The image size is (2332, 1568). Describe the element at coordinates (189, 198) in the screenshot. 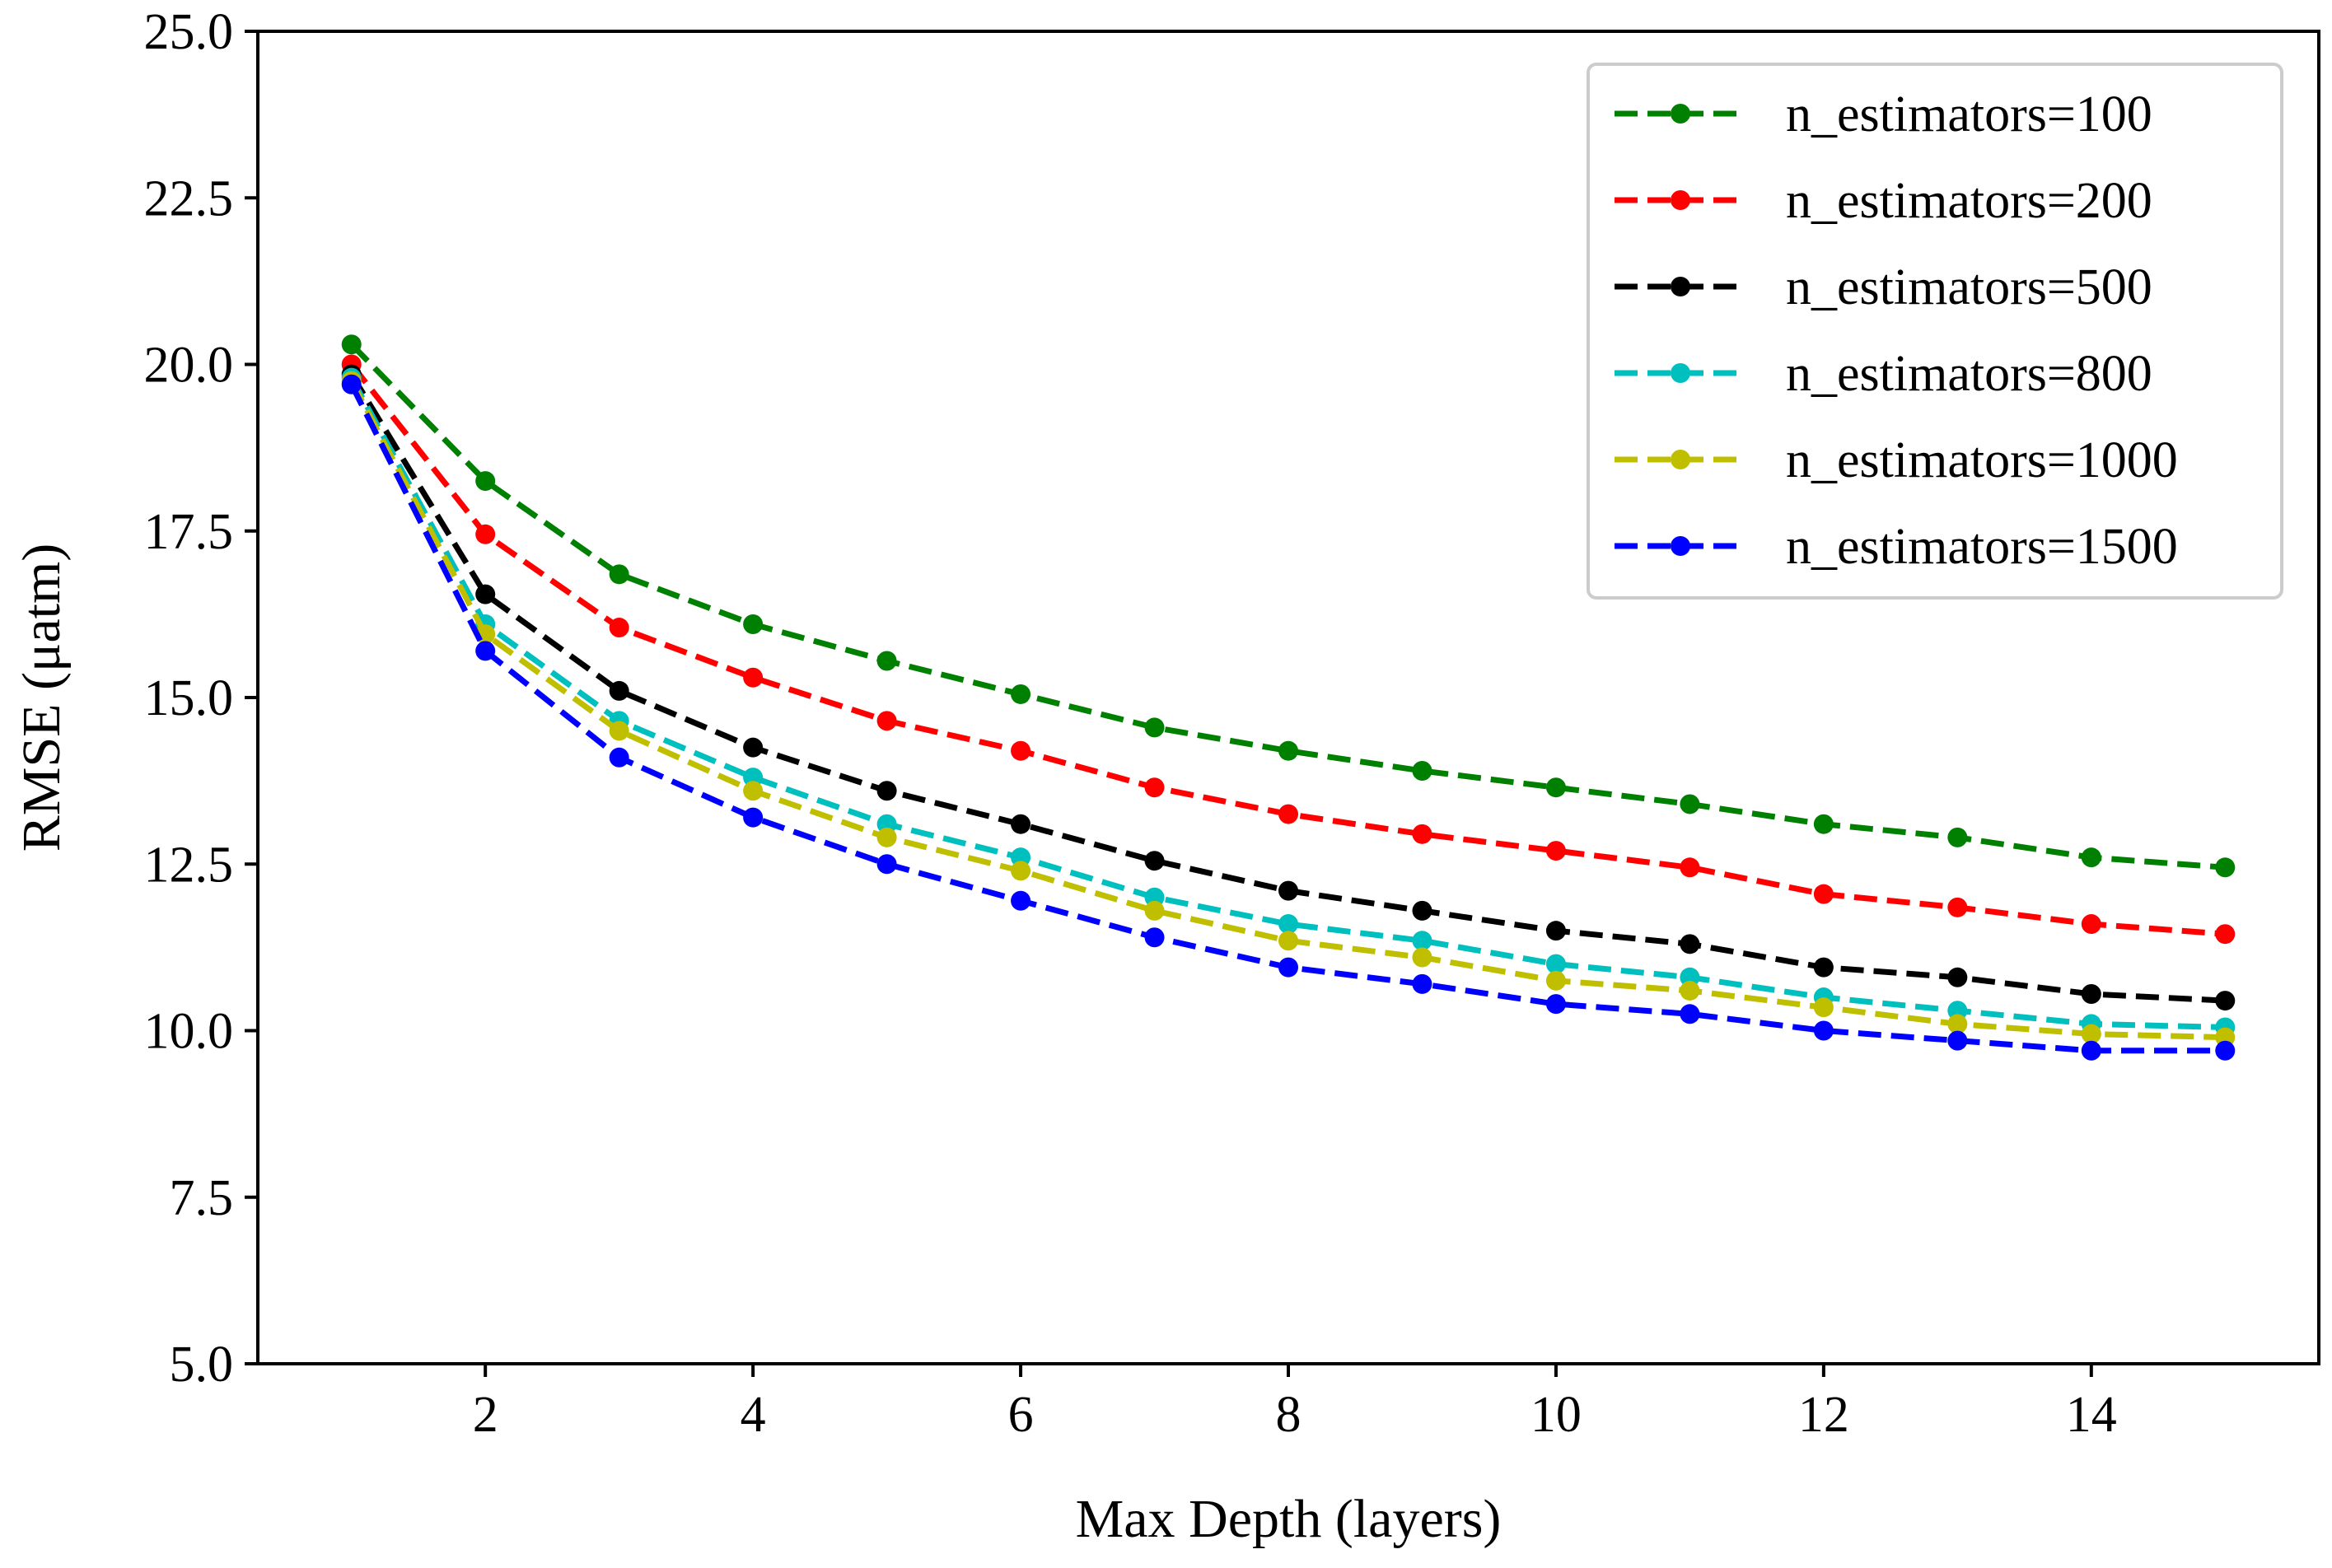

I see `y-tick-label: 22.5` at that location.